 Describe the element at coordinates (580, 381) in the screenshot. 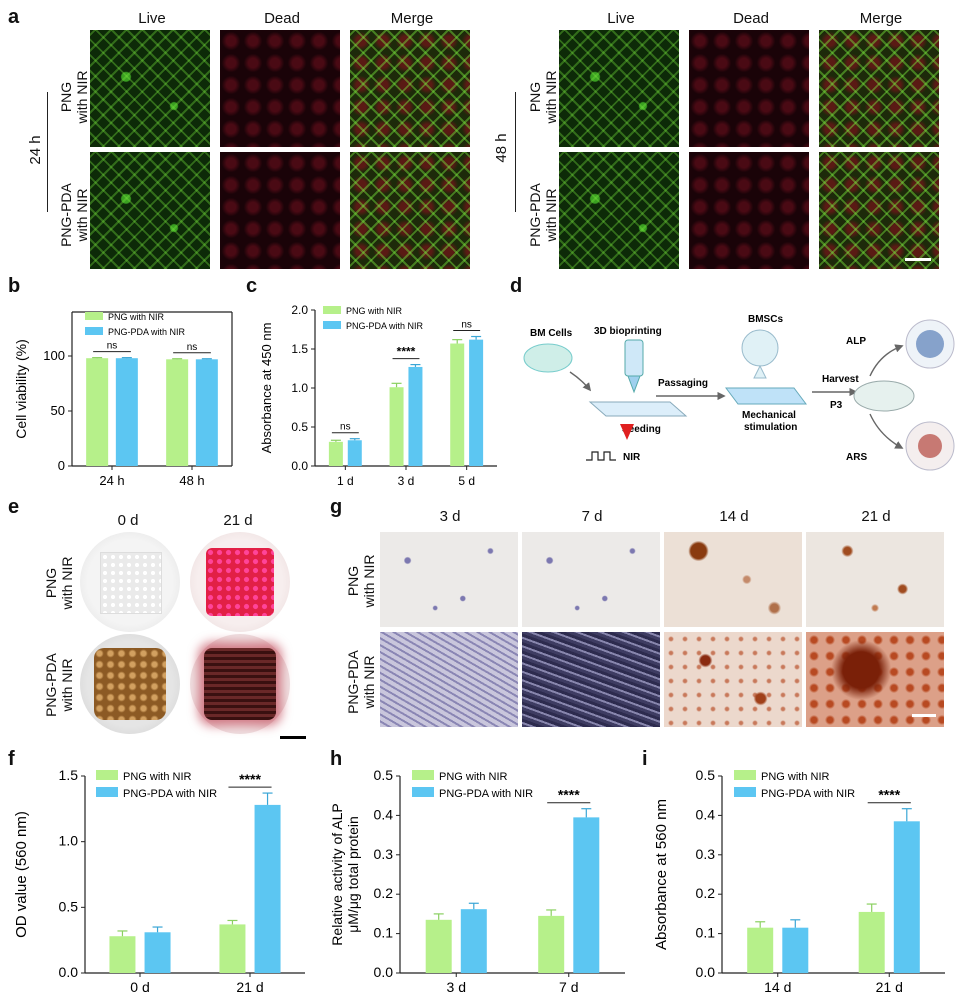

I see `arrow-seeding` at that location.